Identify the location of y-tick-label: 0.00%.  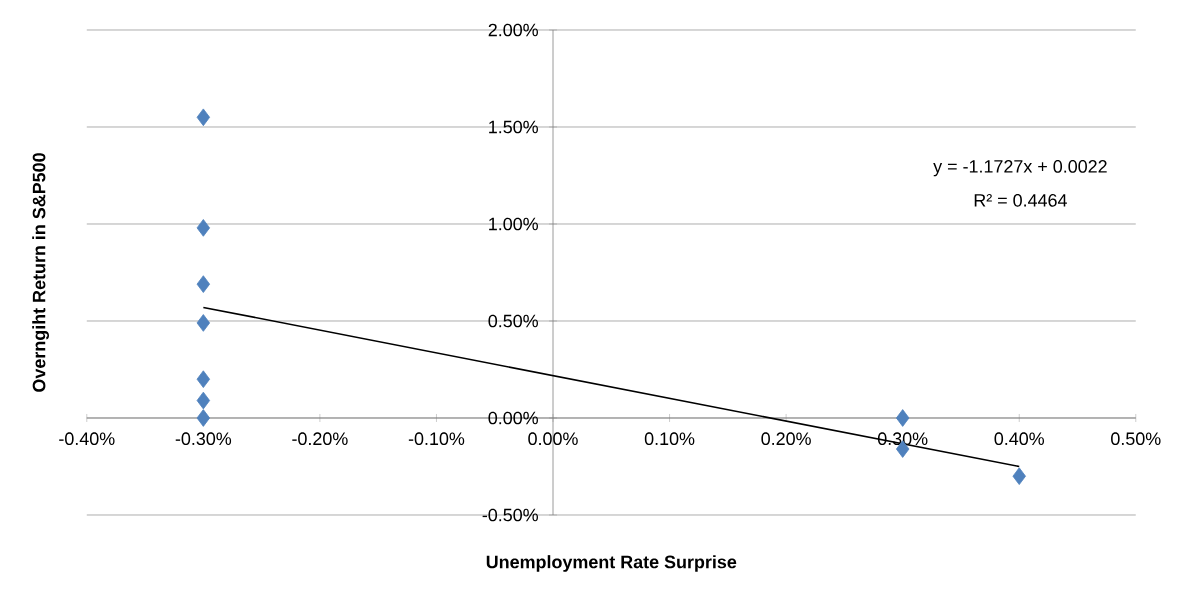
(513, 418).